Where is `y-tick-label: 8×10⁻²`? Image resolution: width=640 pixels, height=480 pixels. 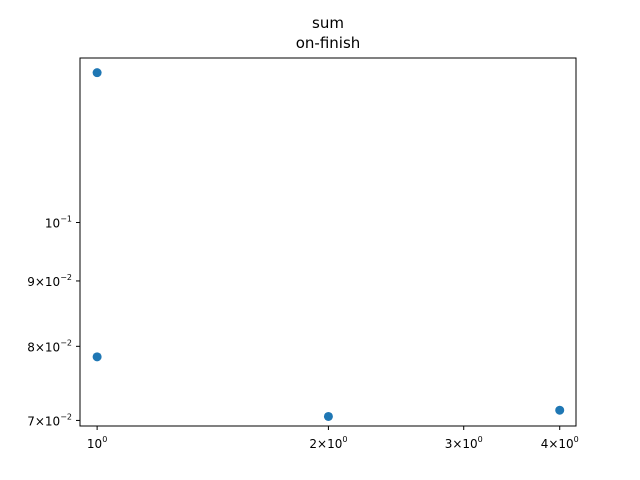
y-tick-label: 8×10⁻² is located at coordinates (49, 346).